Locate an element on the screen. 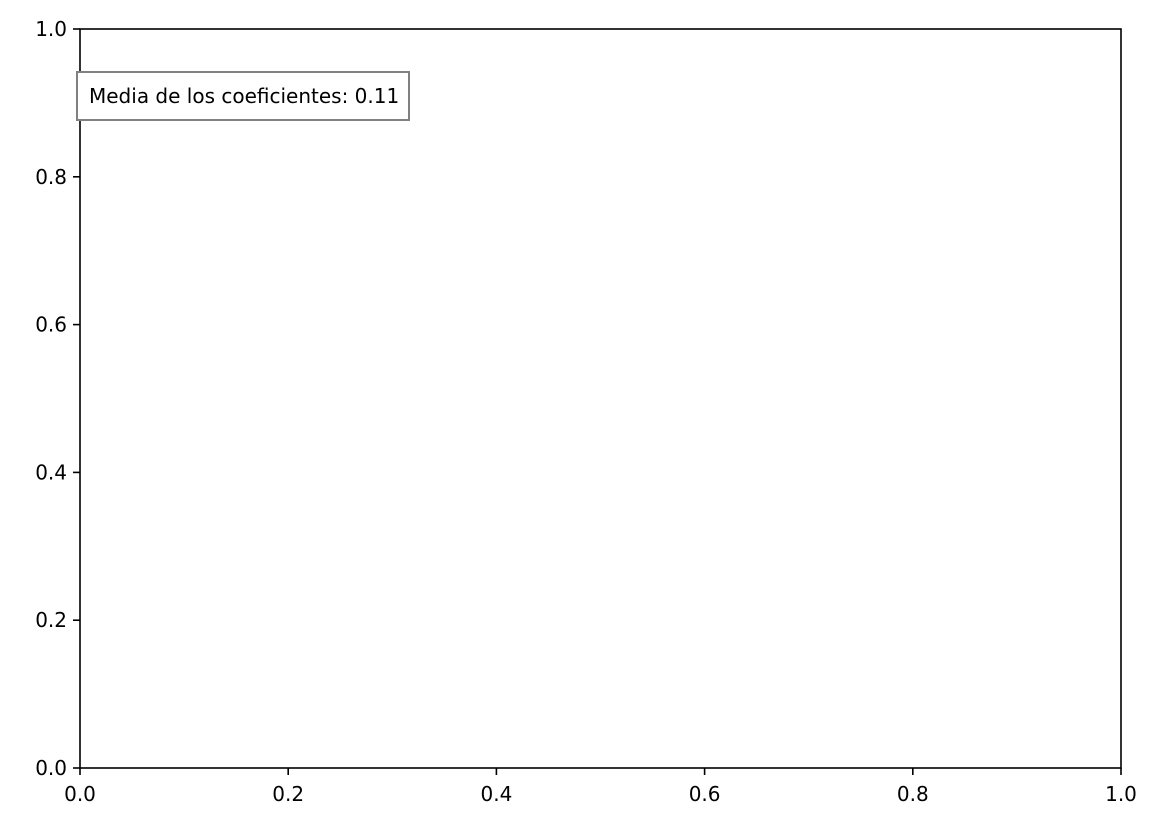 The width and height of the screenshot is (1162, 832). y-tick-label: 0.6 is located at coordinates (51, 325).